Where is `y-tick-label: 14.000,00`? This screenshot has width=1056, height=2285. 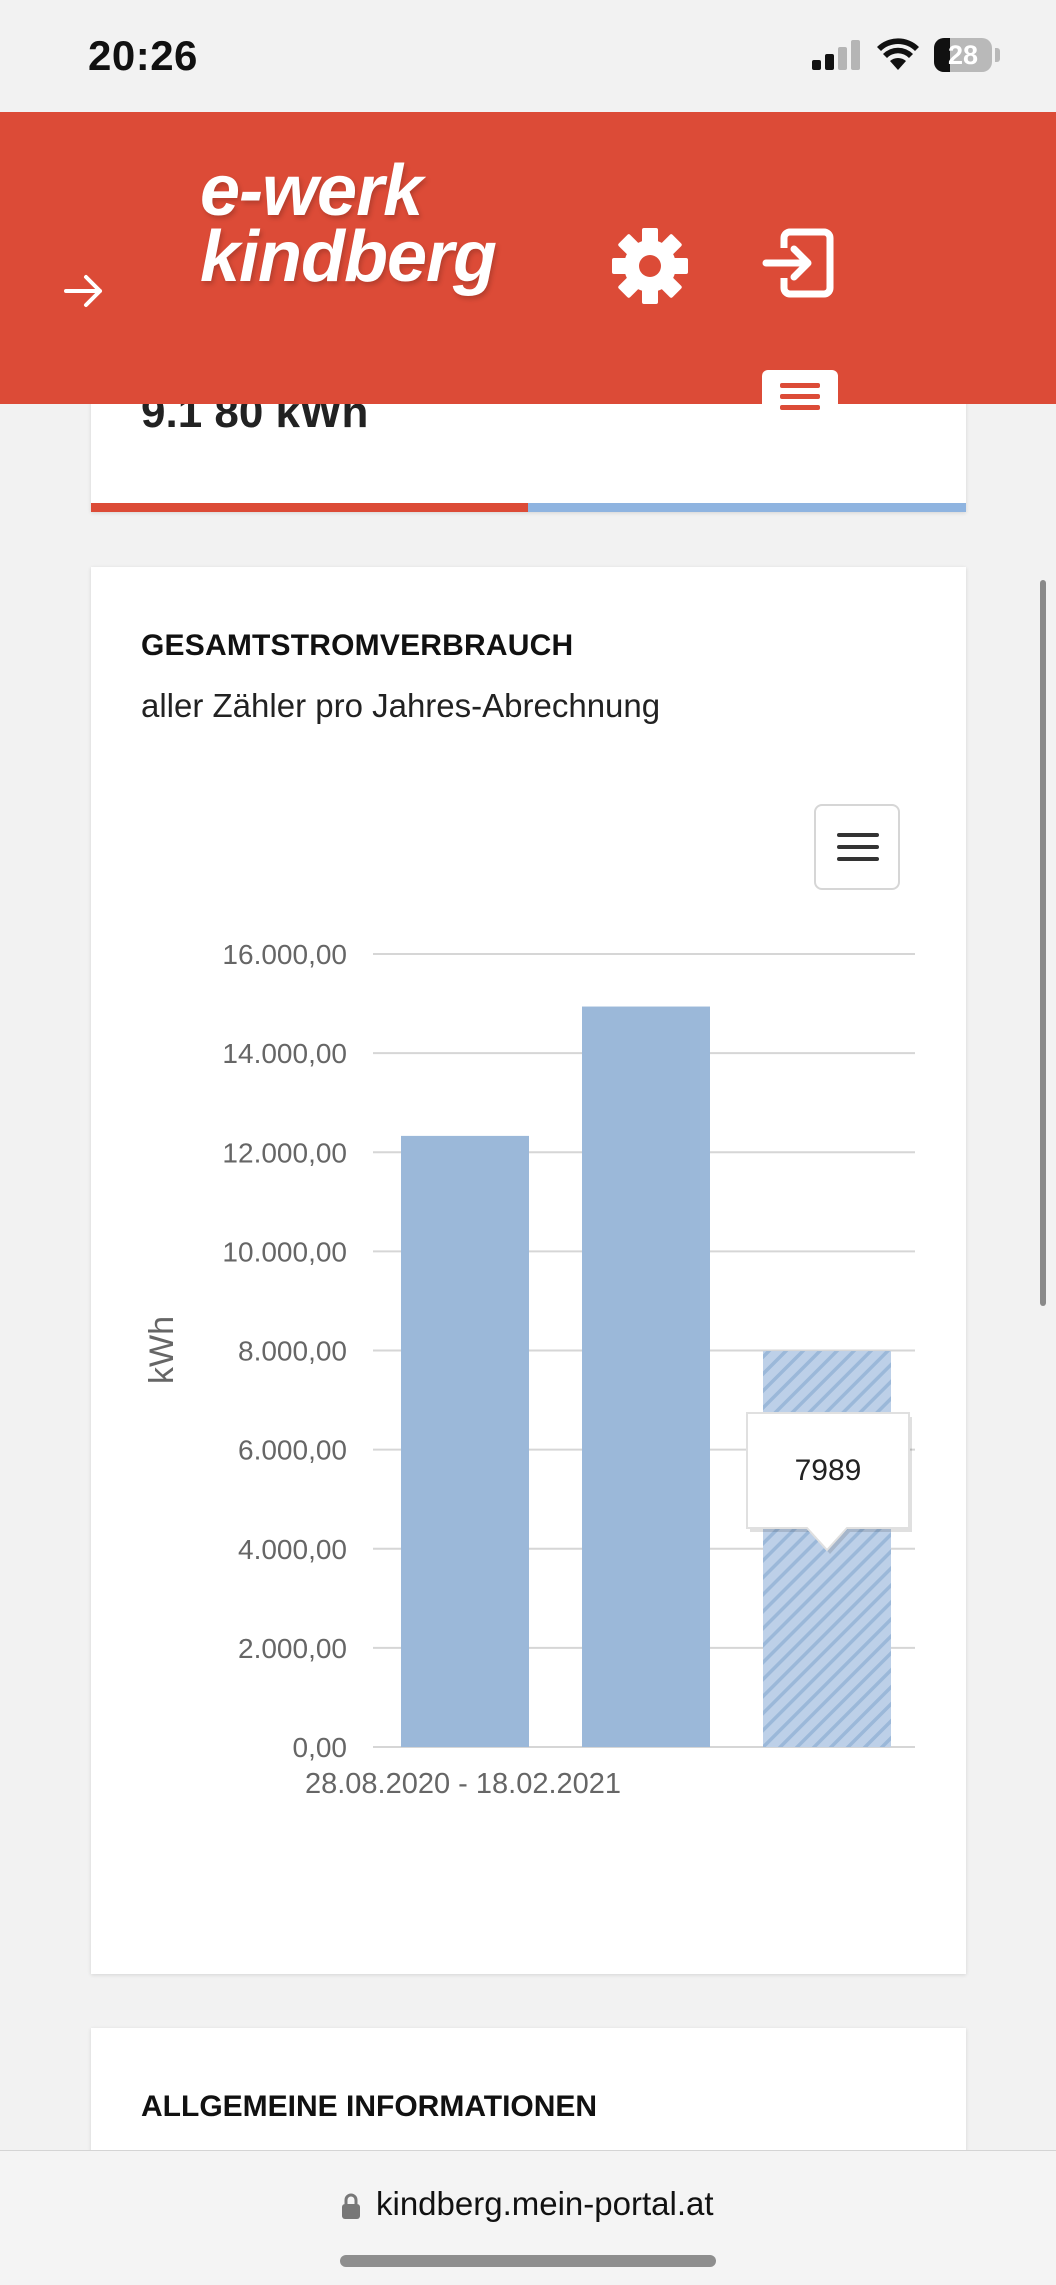
y-tick-label: 14.000,00 is located at coordinates (284, 1053).